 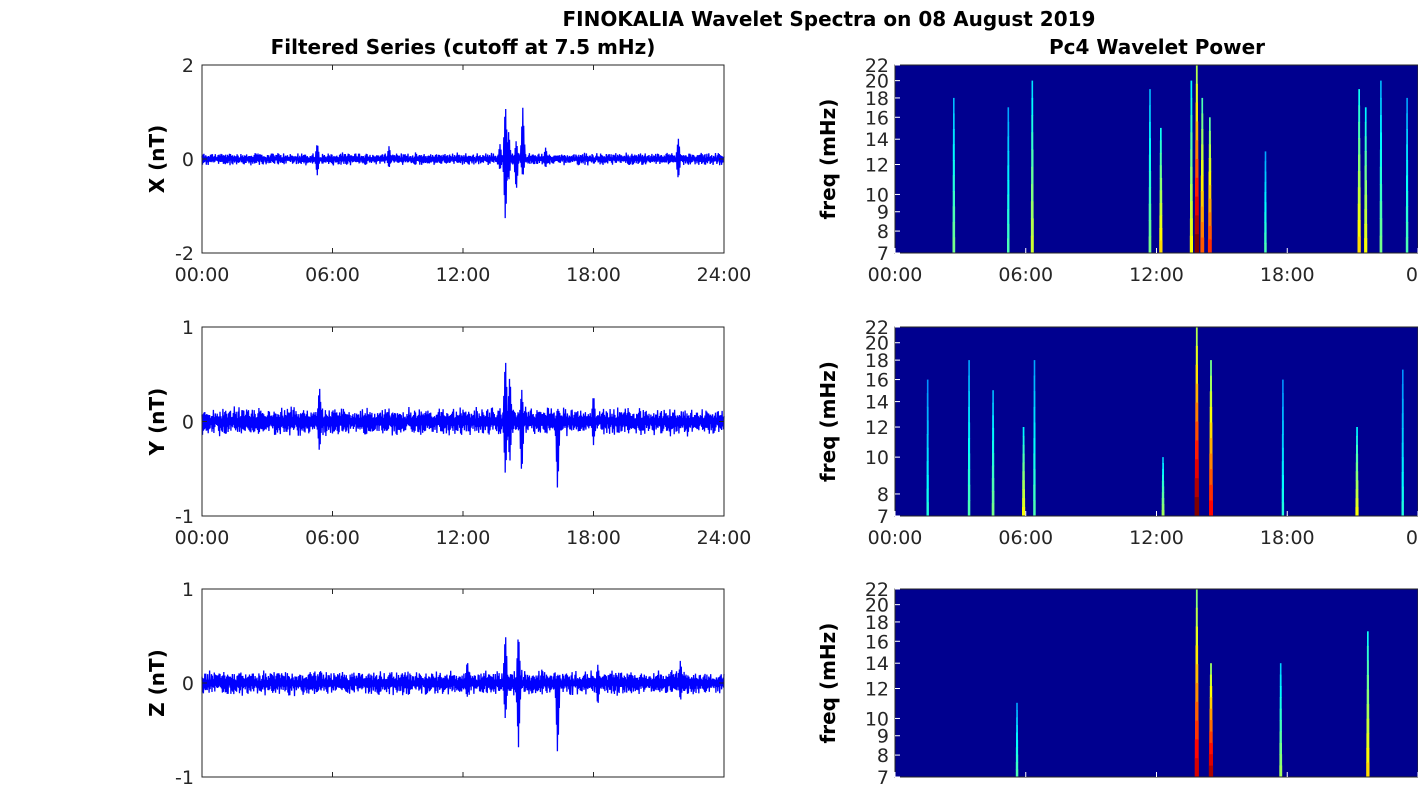 What do you see at coordinates (463, 47) in the screenshot?
I see `left-column-title: Filtered Series (cutoff at 7.5 mHz)` at bounding box center [463, 47].